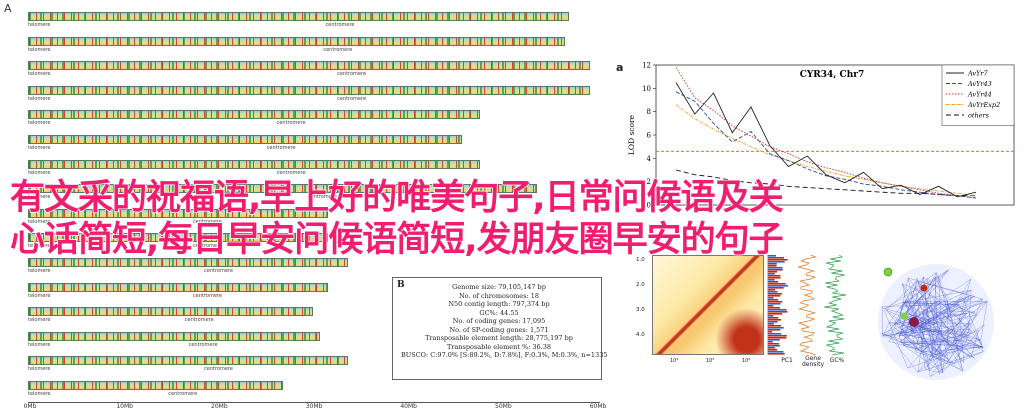 The image size is (1027, 420). What do you see at coordinates (499, 312) in the screenshot?
I see `genome-stat-row: GC%: 44.55` at bounding box center [499, 312].